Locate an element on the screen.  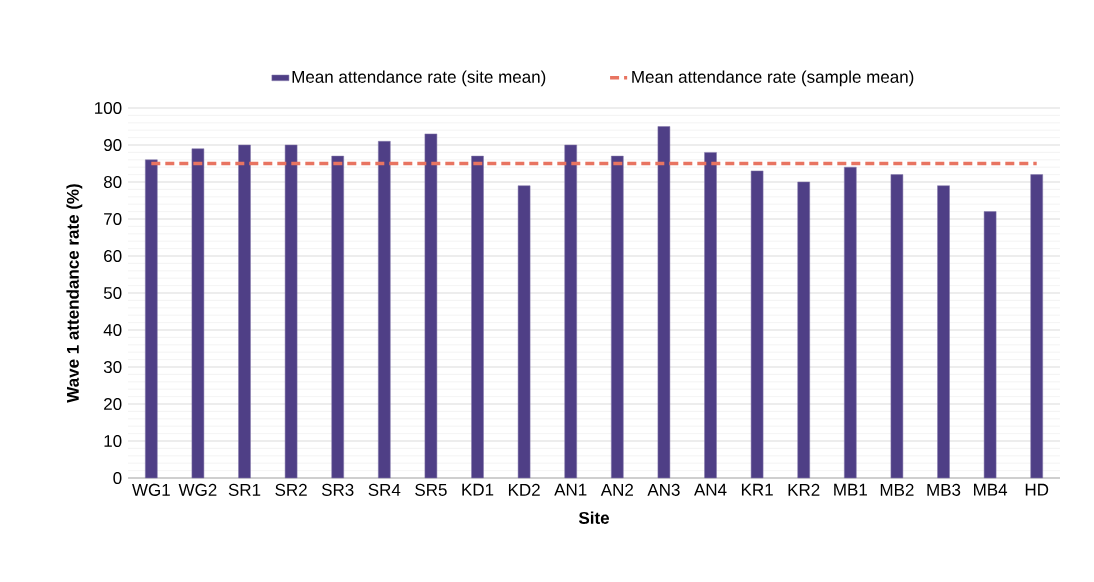
x-tick-label: AN2 is located at coordinates (616, 489).